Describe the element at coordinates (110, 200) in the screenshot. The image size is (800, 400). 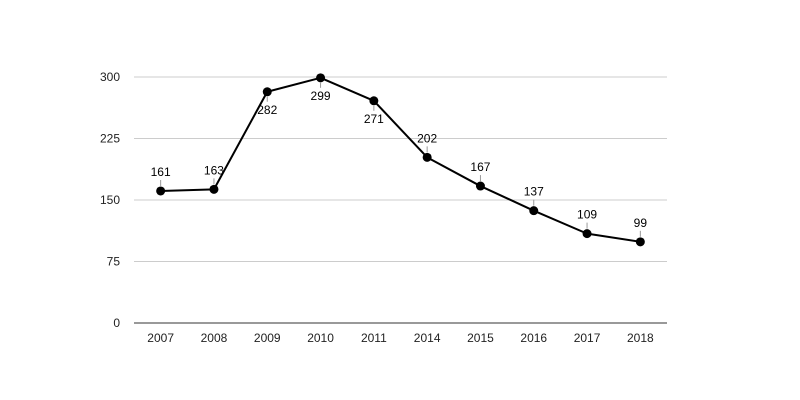
I see `y-tick-label-150: 150` at that location.